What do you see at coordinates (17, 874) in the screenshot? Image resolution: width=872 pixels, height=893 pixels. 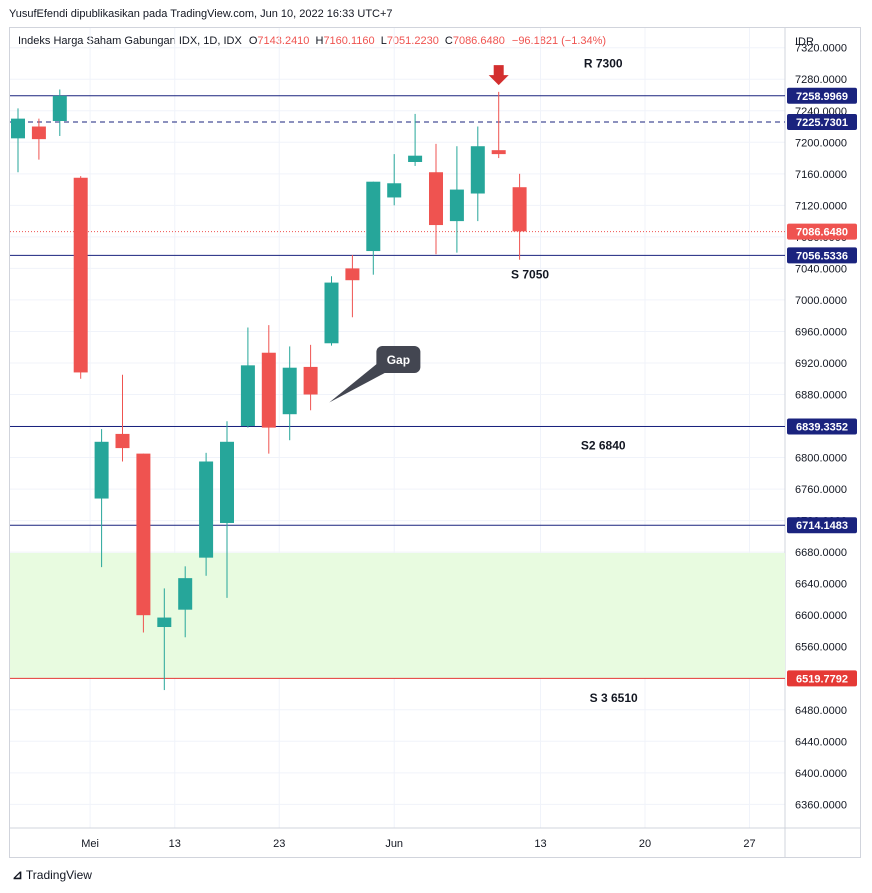 I see `tradingview-logo-icon: ⊿` at bounding box center [17, 874].